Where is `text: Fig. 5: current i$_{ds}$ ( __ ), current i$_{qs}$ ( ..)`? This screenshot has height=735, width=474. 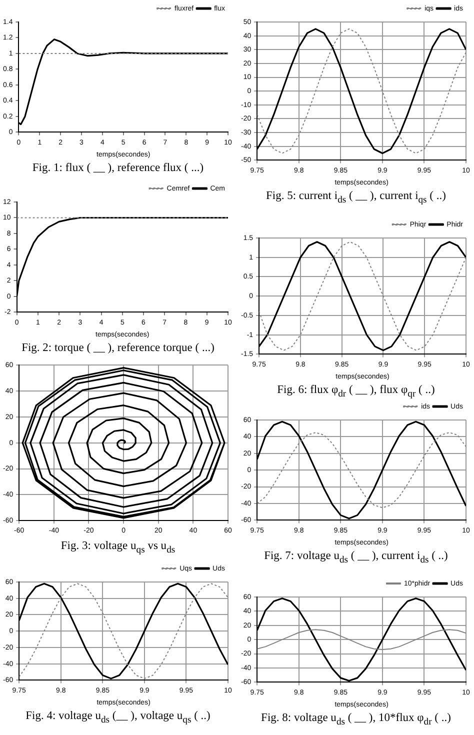
text: Fig. 5: current i$_{ds}$ ( __ ), current i$_{qs}$ ( ..) is located at coordinates (356, 198).